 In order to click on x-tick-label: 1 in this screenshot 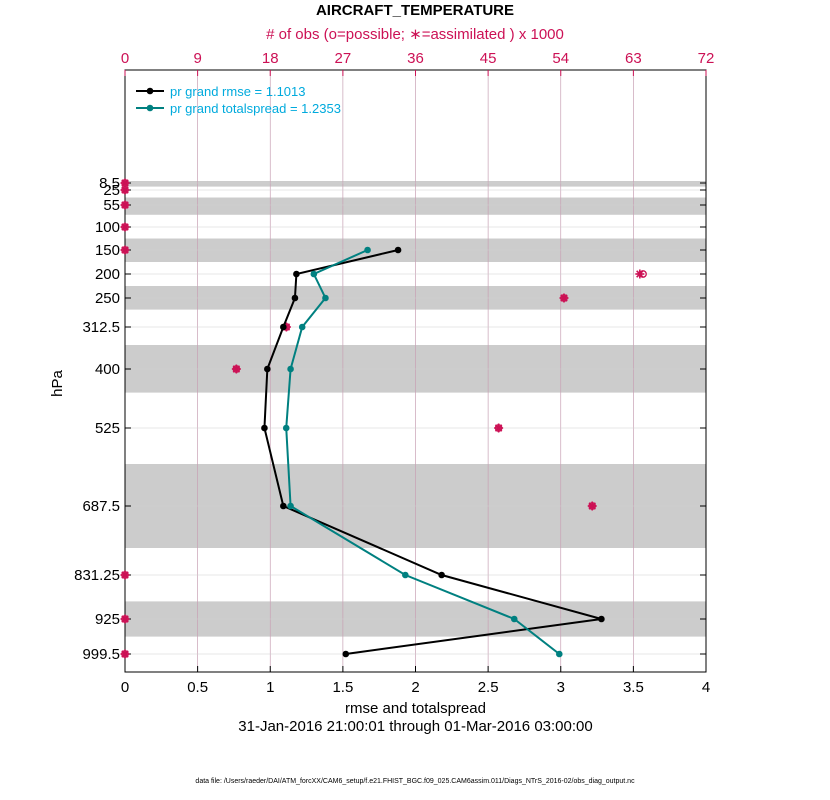, I will do `click(270, 687)`.